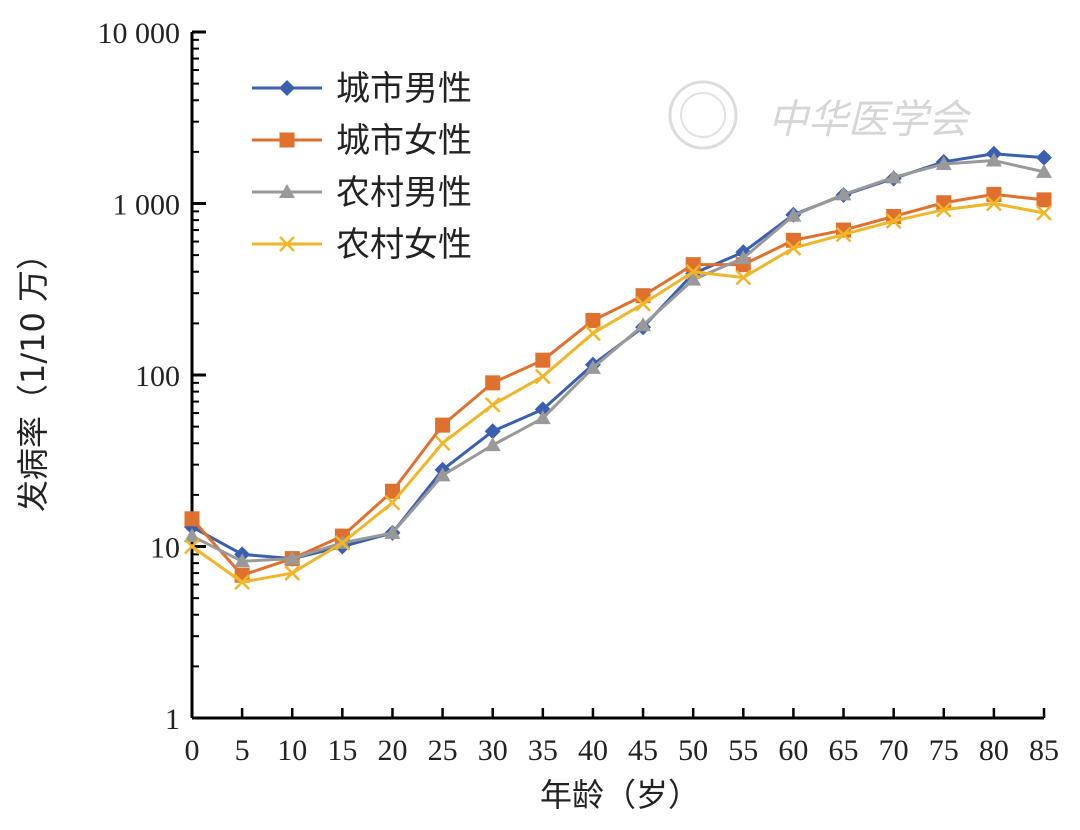 The height and width of the screenshot is (830, 1080). Describe the element at coordinates (593, 750) in the screenshot. I see `x-tick-label: 40` at that location.